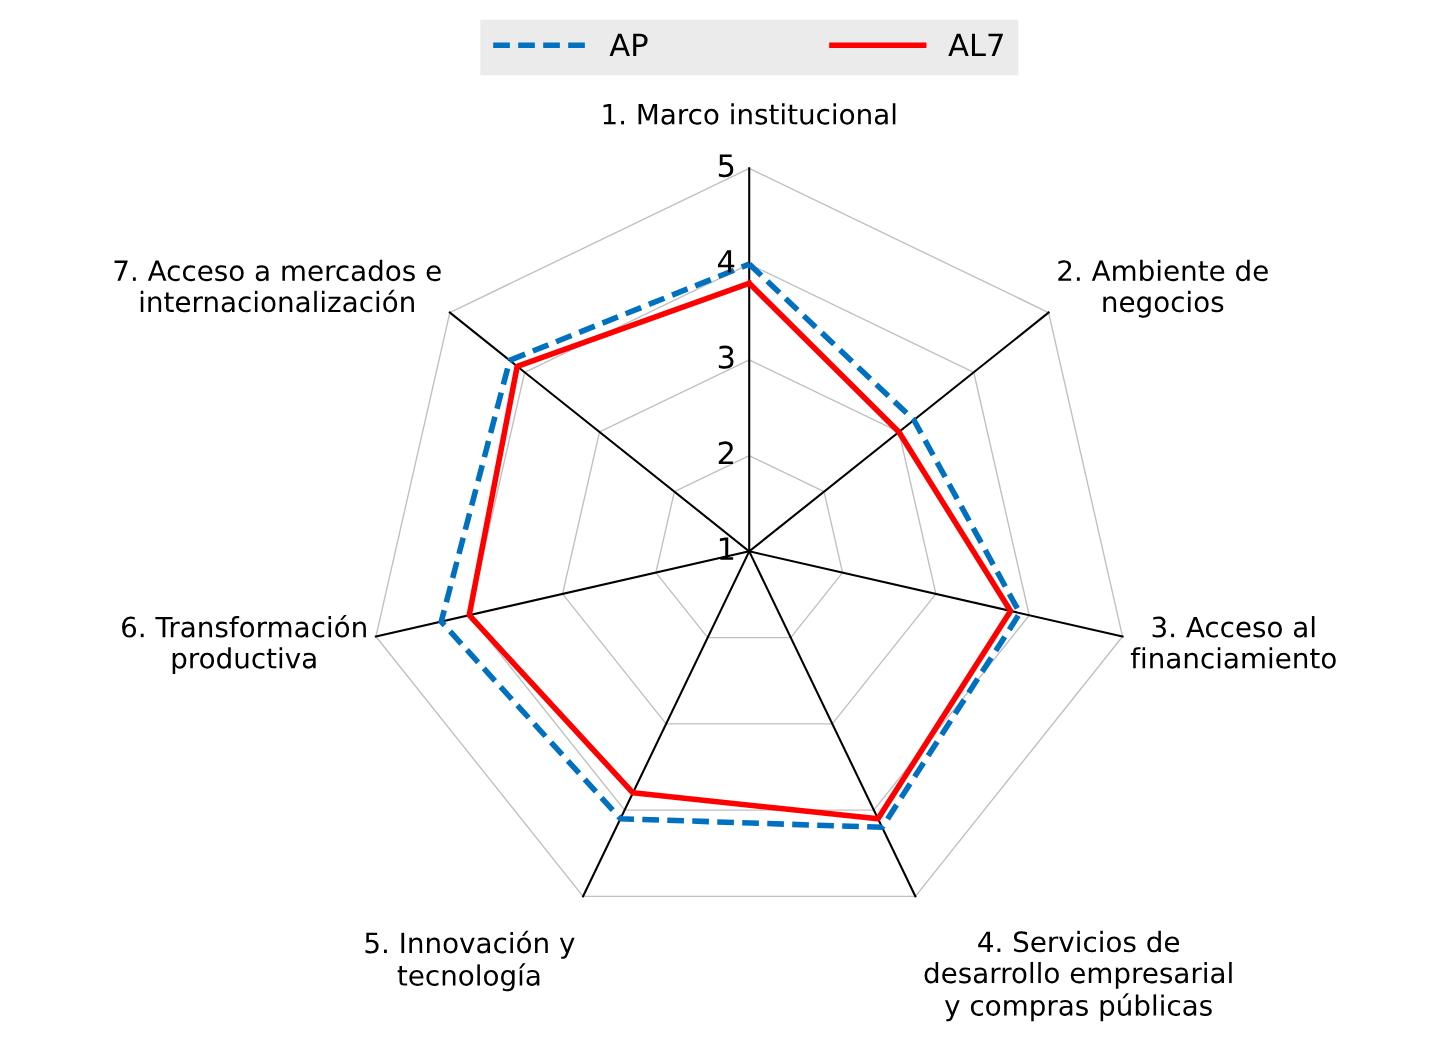 The image size is (1441, 1052). I want to click on y-tick-label: 4, so click(726, 261).